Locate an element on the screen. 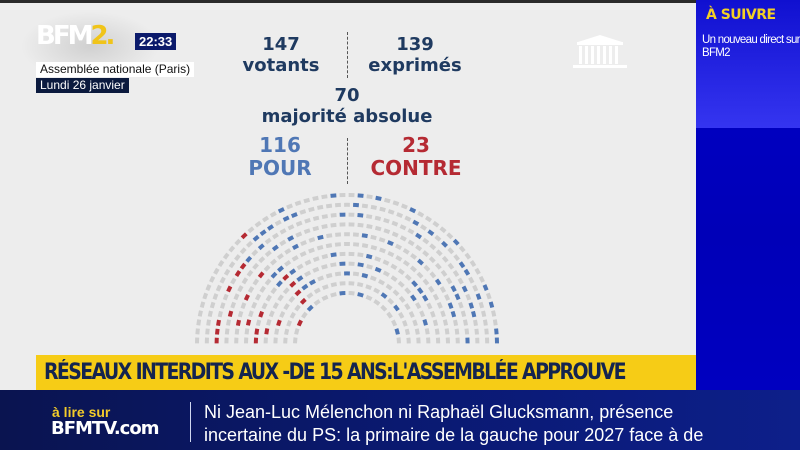 The width and height of the screenshot is (800, 450). majorite-value: 70 is located at coordinates (347, 95).